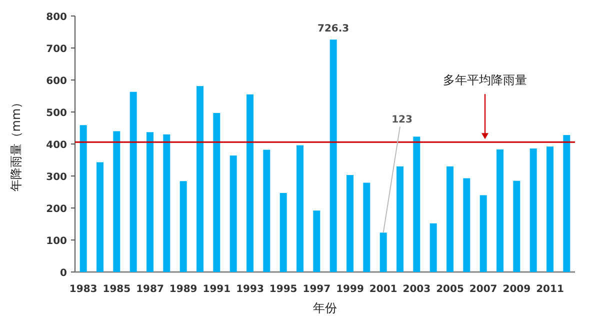 Image resolution: width=600 pixels, height=322 pixels. What do you see at coordinates (325, 308) in the screenshot?
I see `x-axis-title: 年份` at bounding box center [325, 308].